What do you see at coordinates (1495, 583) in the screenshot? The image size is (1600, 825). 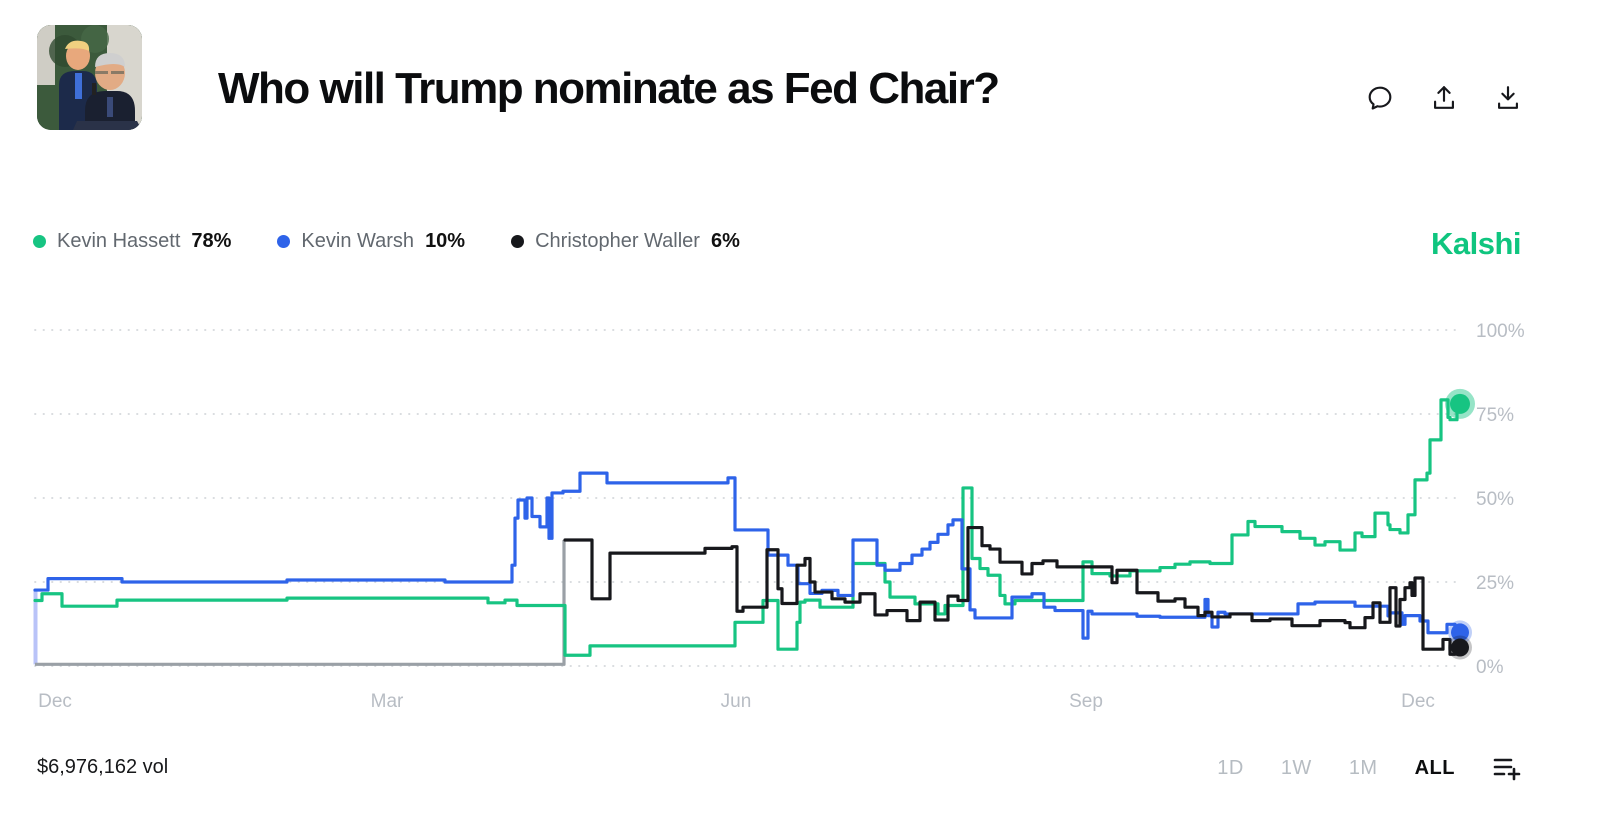 I see `y-axis-label-25: 25%` at bounding box center [1495, 583].